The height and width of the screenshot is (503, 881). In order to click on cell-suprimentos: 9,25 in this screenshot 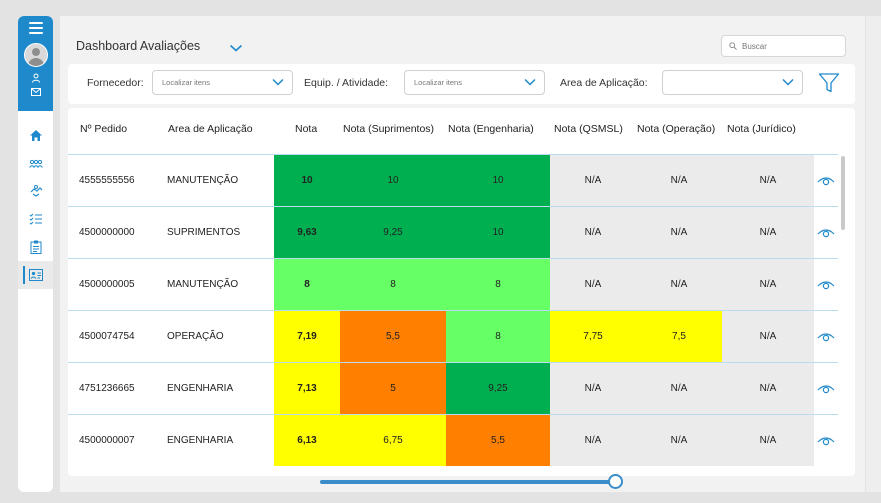, I will do `click(393, 232)`.